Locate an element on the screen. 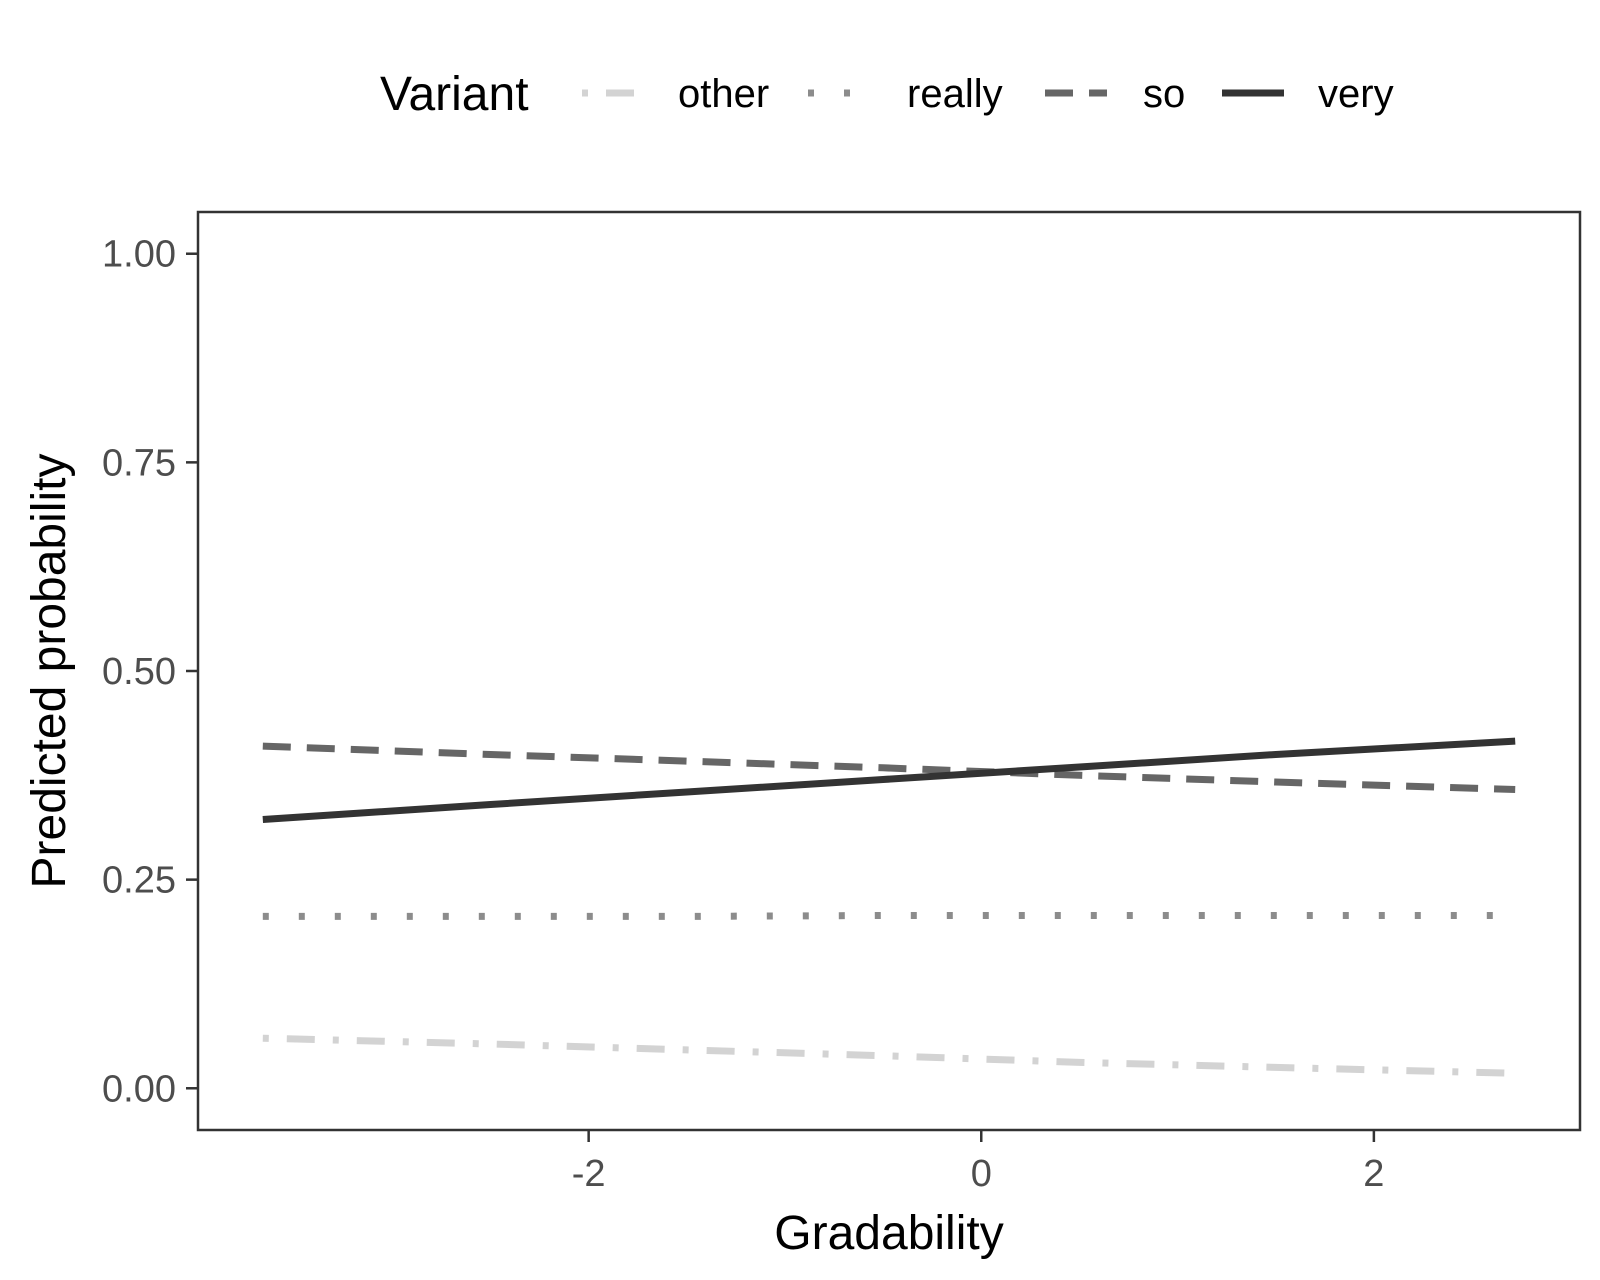  x-tick-label: -2 is located at coordinates (589, 1174).